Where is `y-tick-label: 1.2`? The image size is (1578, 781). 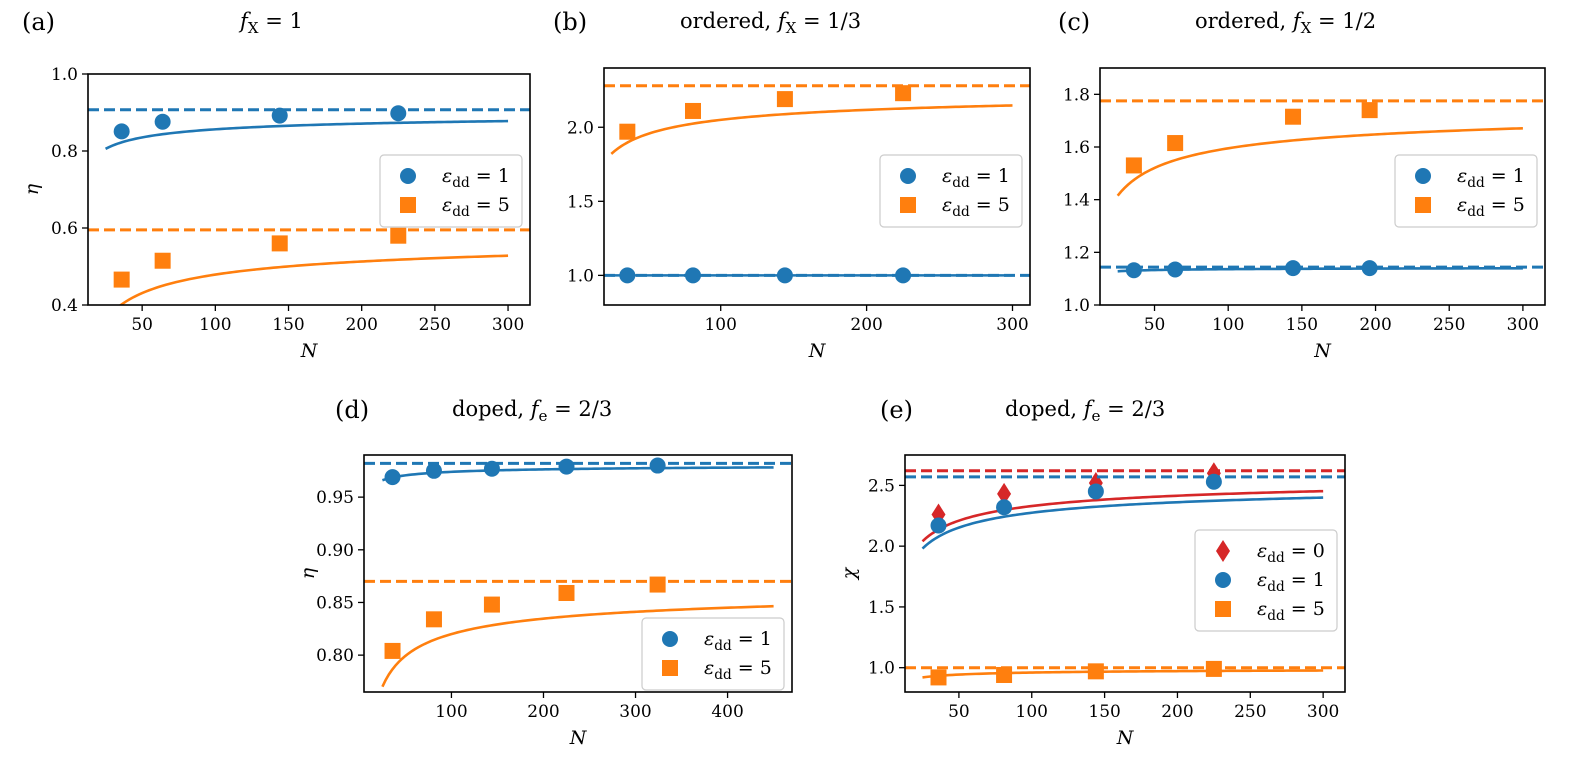
y-tick-label: 1.2 is located at coordinates (1076, 253).